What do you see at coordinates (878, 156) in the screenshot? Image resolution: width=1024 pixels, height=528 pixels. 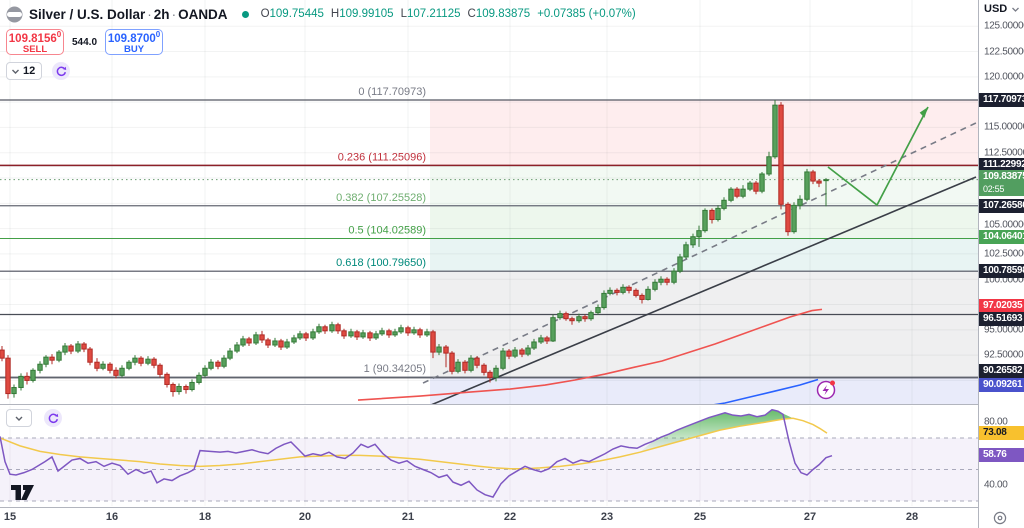 I see `projection-arrow` at bounding box center [878, 156].